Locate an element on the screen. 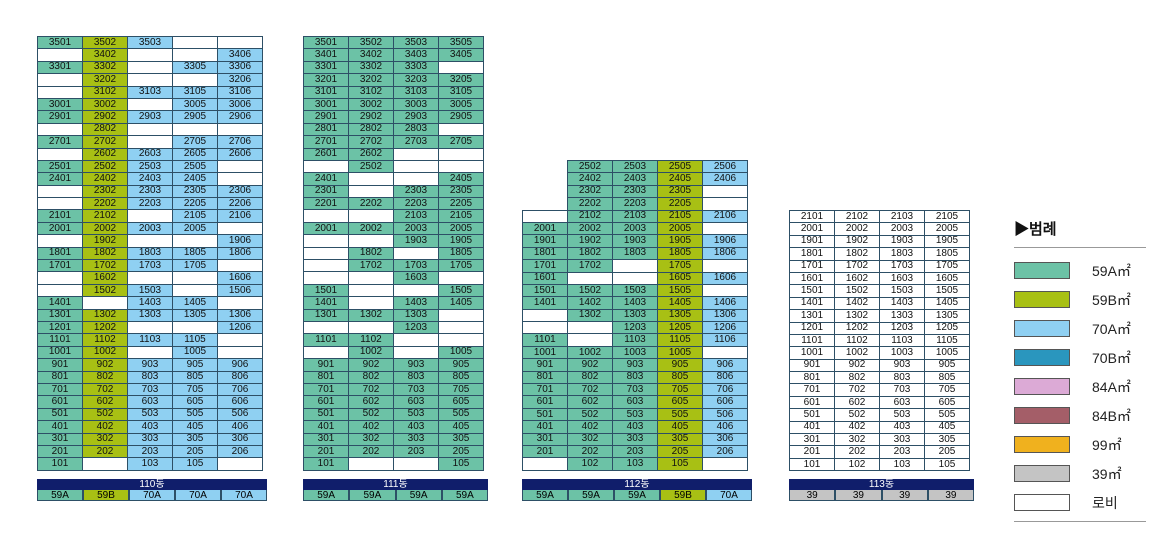  floor-row: 701 702 703 705 706 is located at coordinates (635, 390).